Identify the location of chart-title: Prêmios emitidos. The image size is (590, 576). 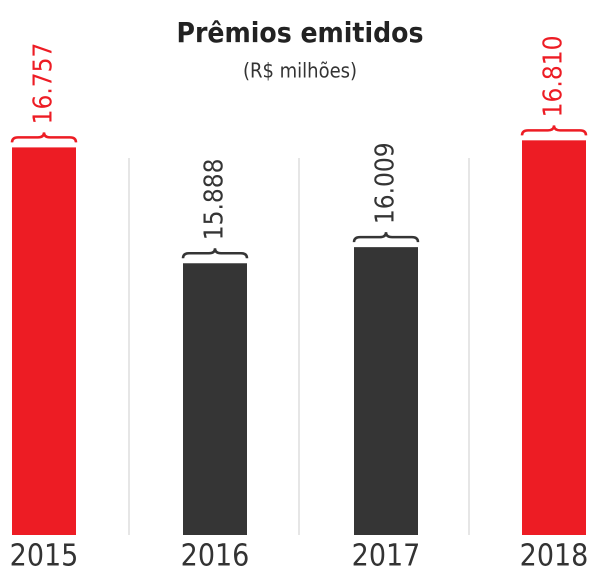
(300, 32).